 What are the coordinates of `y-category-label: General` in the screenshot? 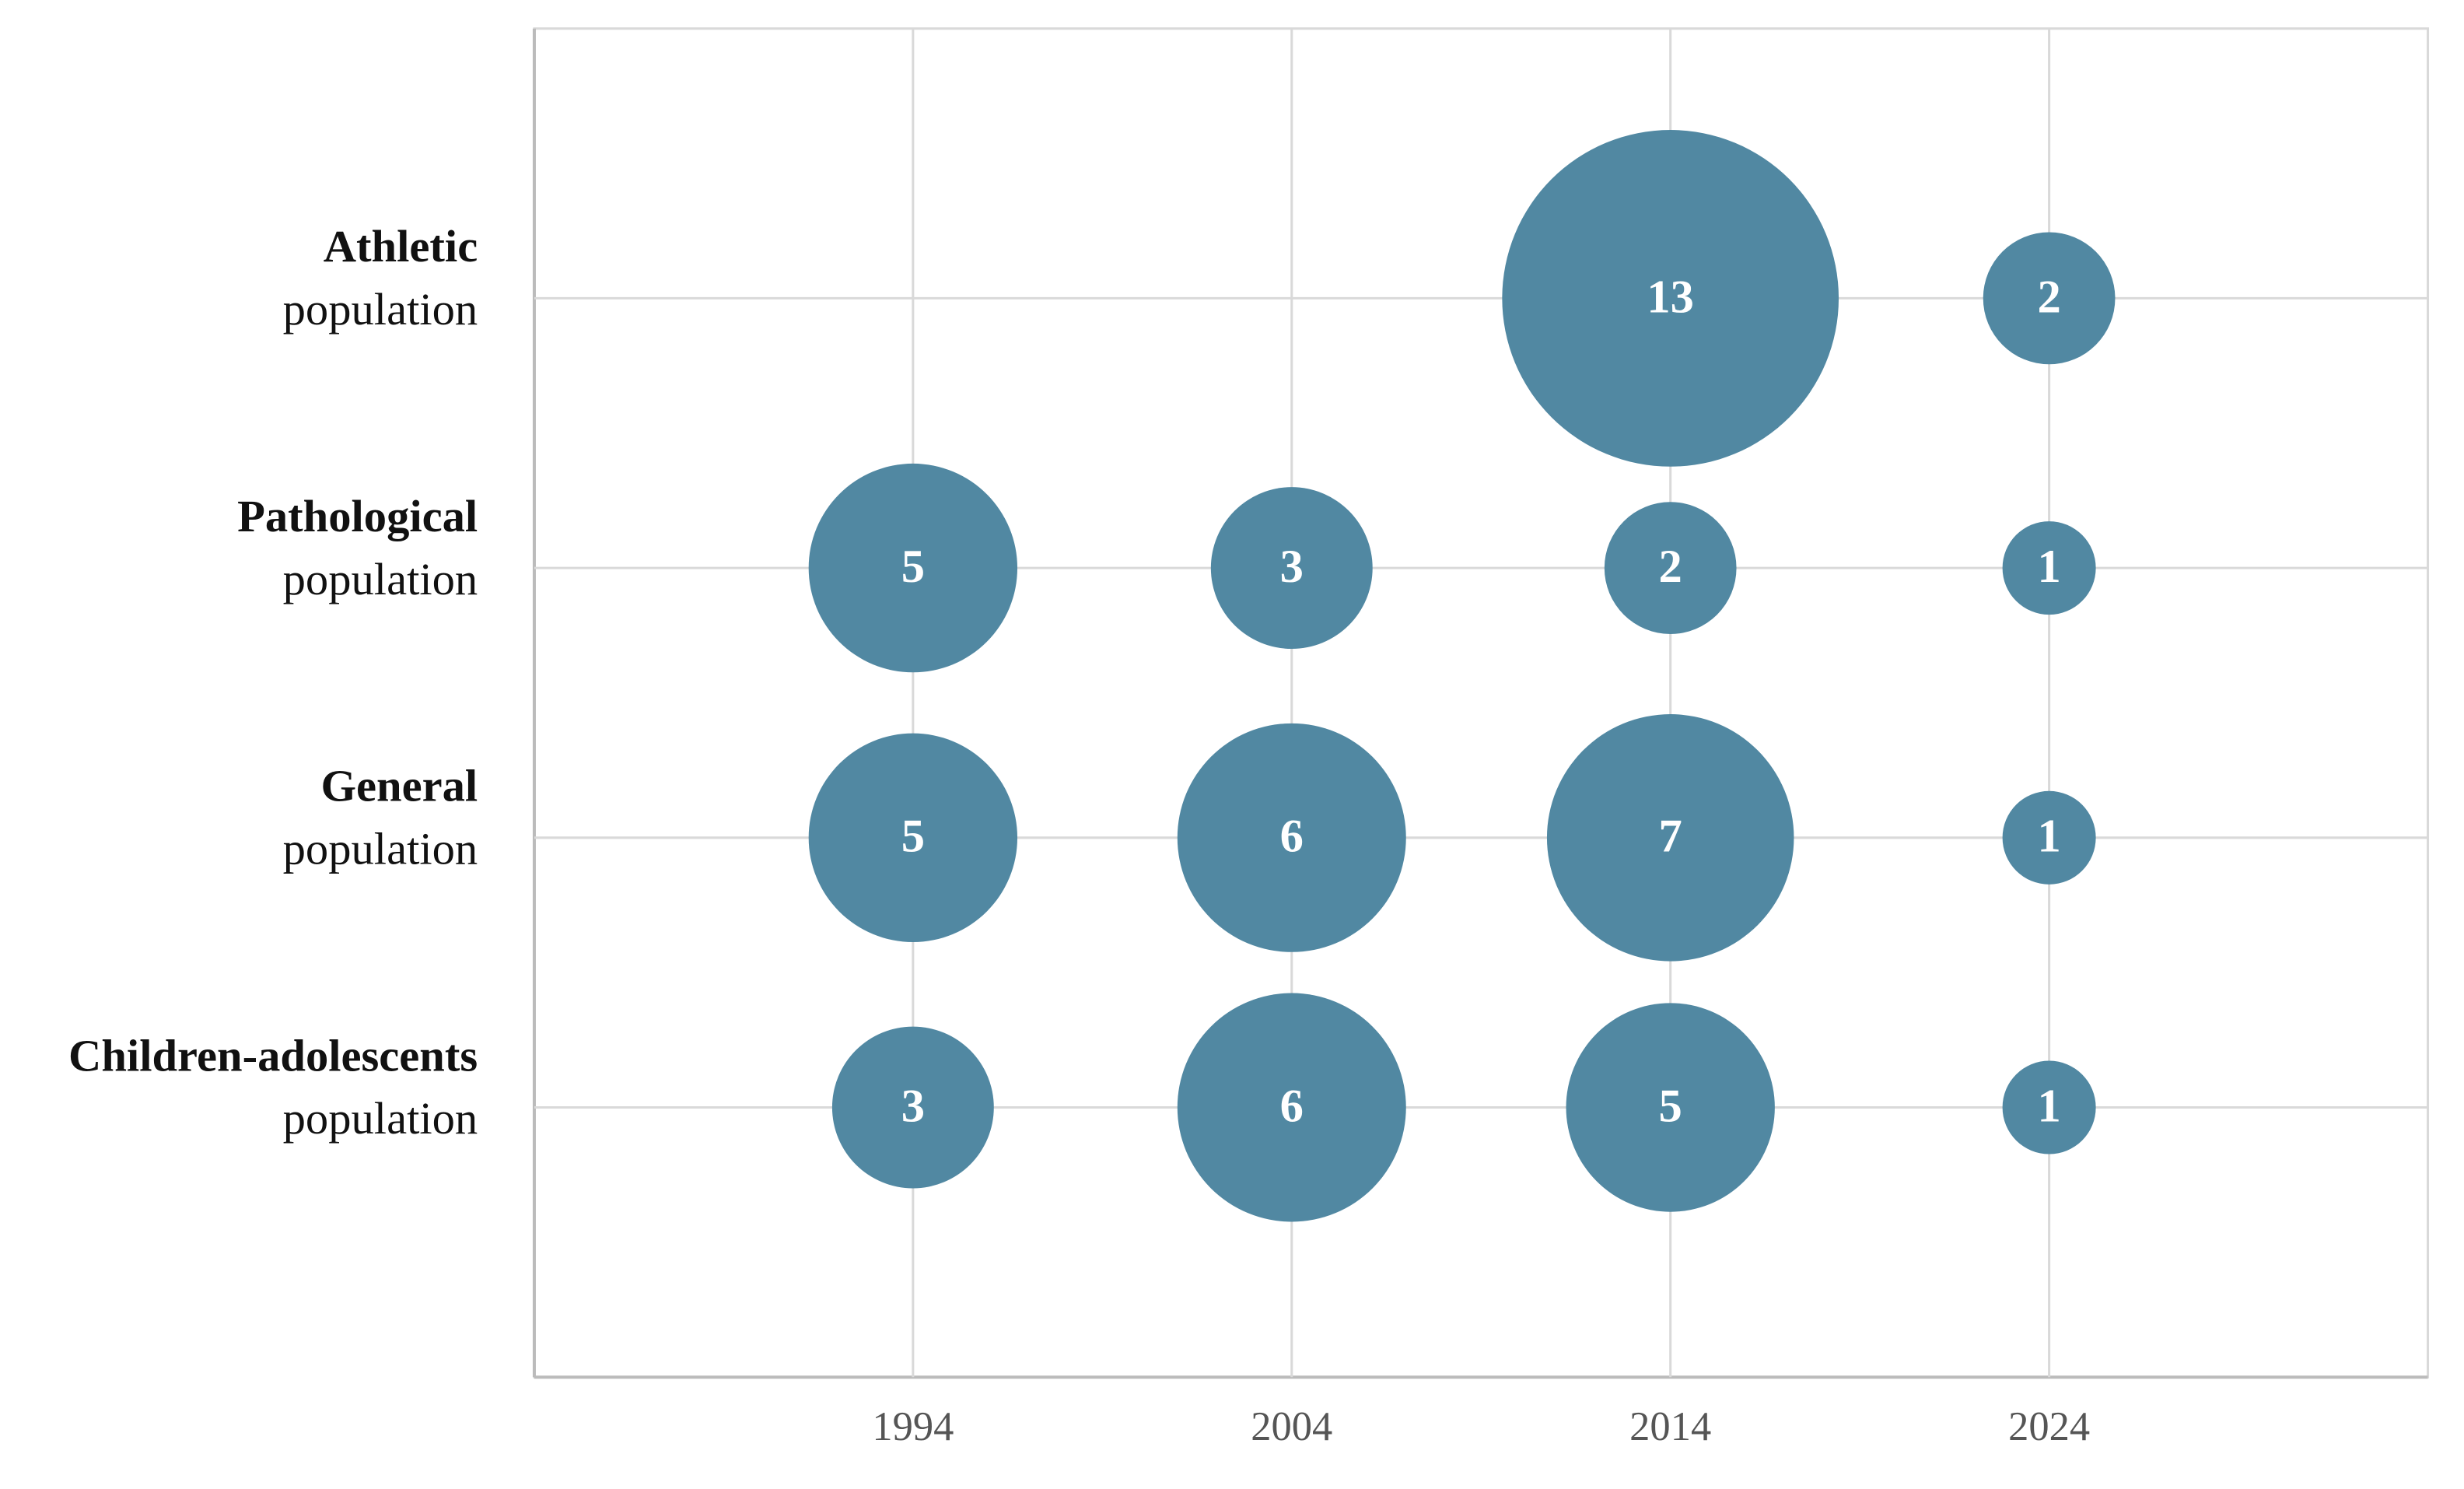 It's located at (399, 786).